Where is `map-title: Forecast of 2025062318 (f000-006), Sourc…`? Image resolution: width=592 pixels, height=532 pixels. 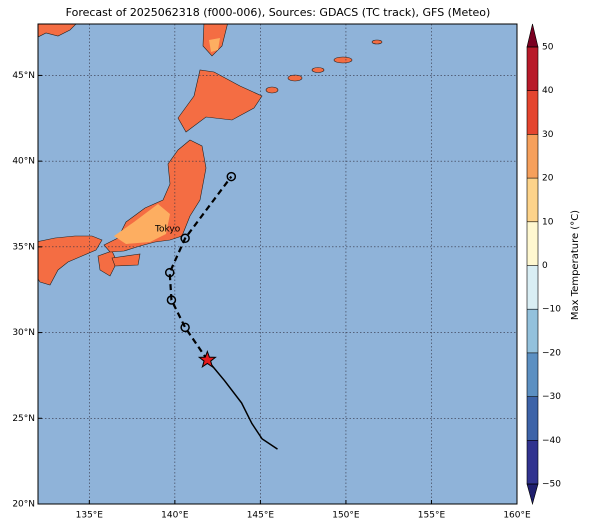
map-title: Forecast of 2025062318 (f000-006), Sourc… is located at coordinates (278, 12).